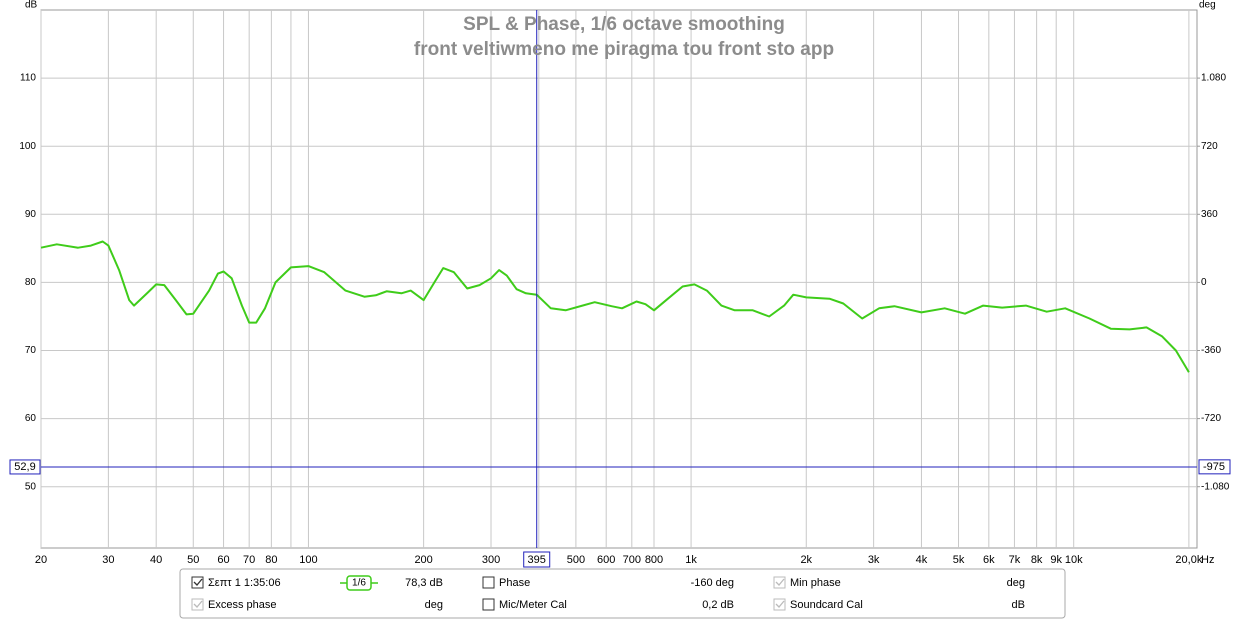 The height and width of the screenshot is (620, 1248). What do you see at coordinates (654, 560) in the screenshot?
I see `x-tick-label: 800` at bounding box center [654, 560].